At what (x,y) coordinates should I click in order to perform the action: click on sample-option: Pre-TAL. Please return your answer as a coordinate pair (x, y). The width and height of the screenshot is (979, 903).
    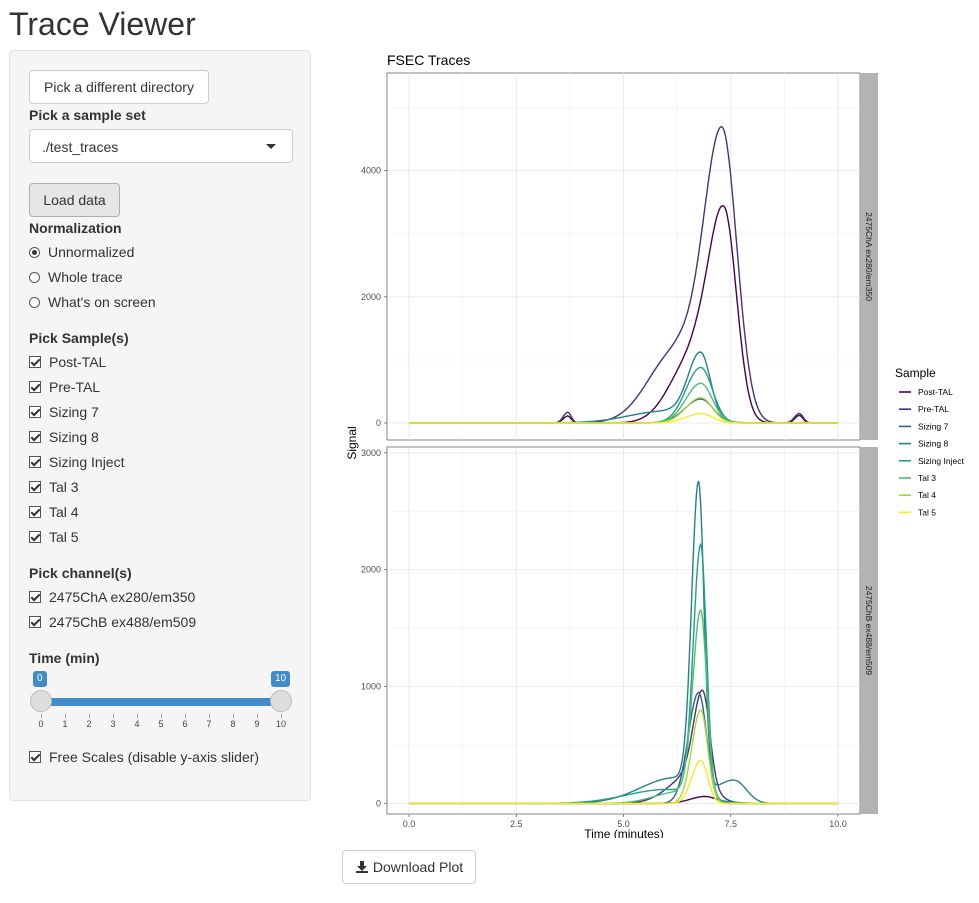
    Looking at the image, I should click on (64, 387).